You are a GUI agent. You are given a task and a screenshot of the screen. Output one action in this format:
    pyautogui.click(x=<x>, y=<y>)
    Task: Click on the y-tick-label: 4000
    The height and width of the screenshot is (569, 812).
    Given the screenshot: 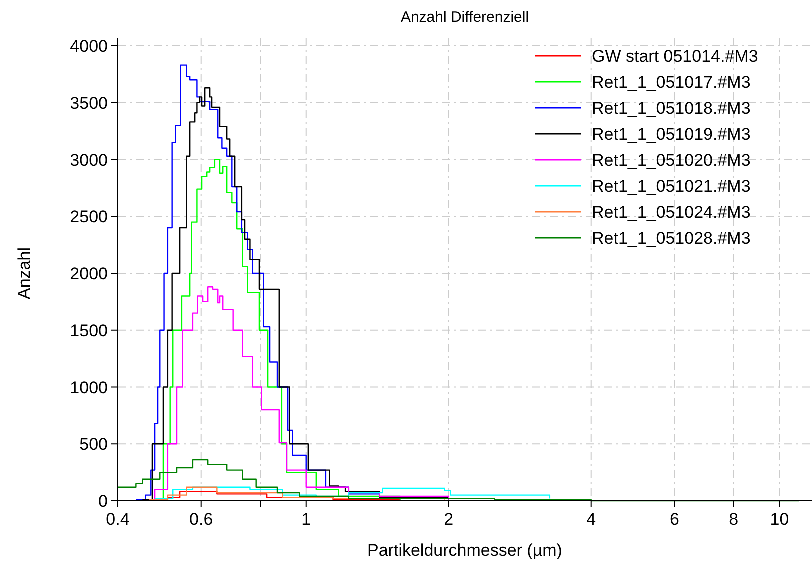 What is the action you would take?
    pyautogui.click(x=89, y=46)
    